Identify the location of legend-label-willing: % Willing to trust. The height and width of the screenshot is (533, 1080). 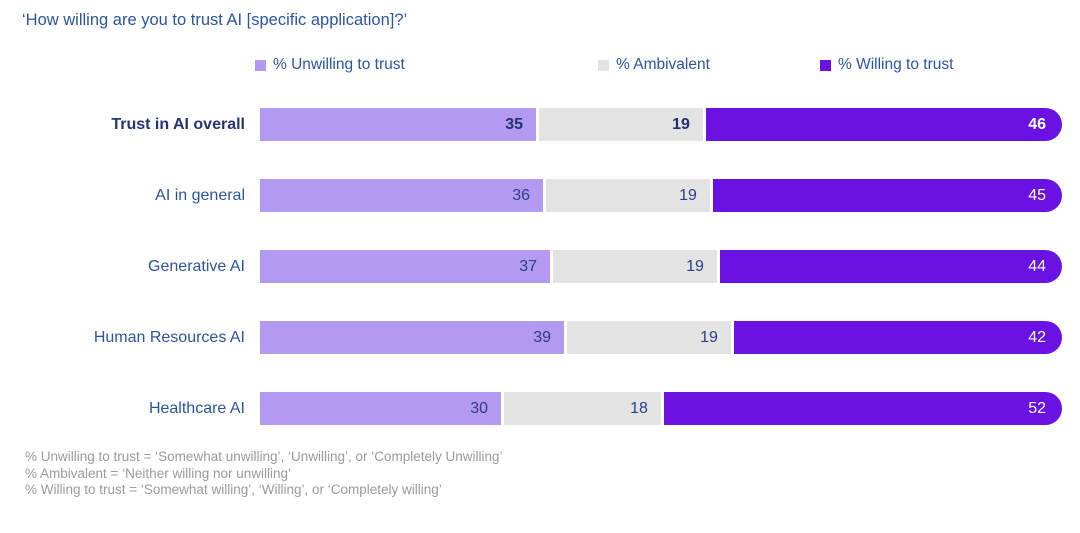
(896, 64).